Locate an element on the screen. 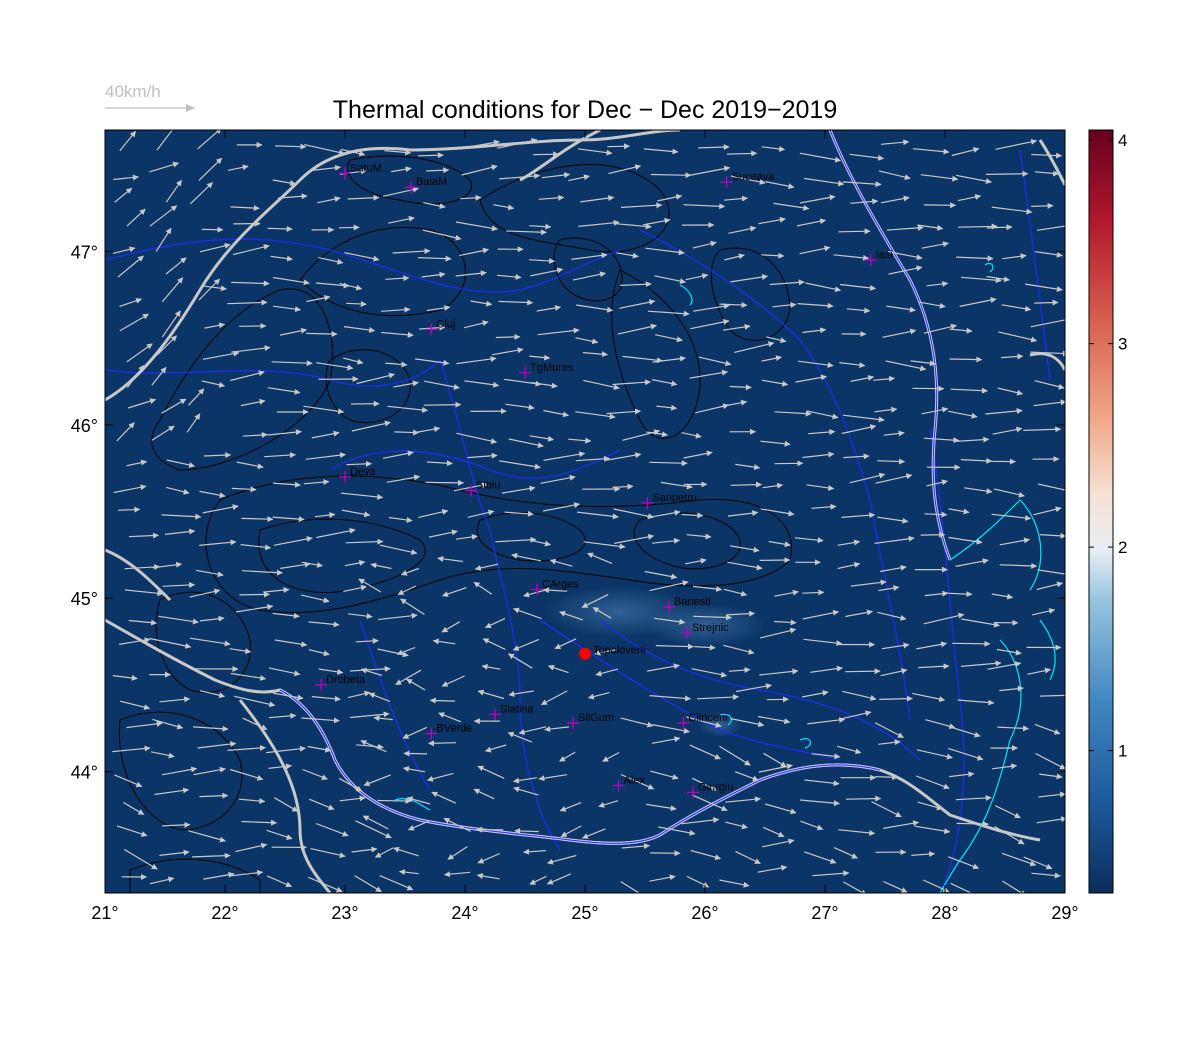  city-label: Sibiu is located at coordinates (488, 486).